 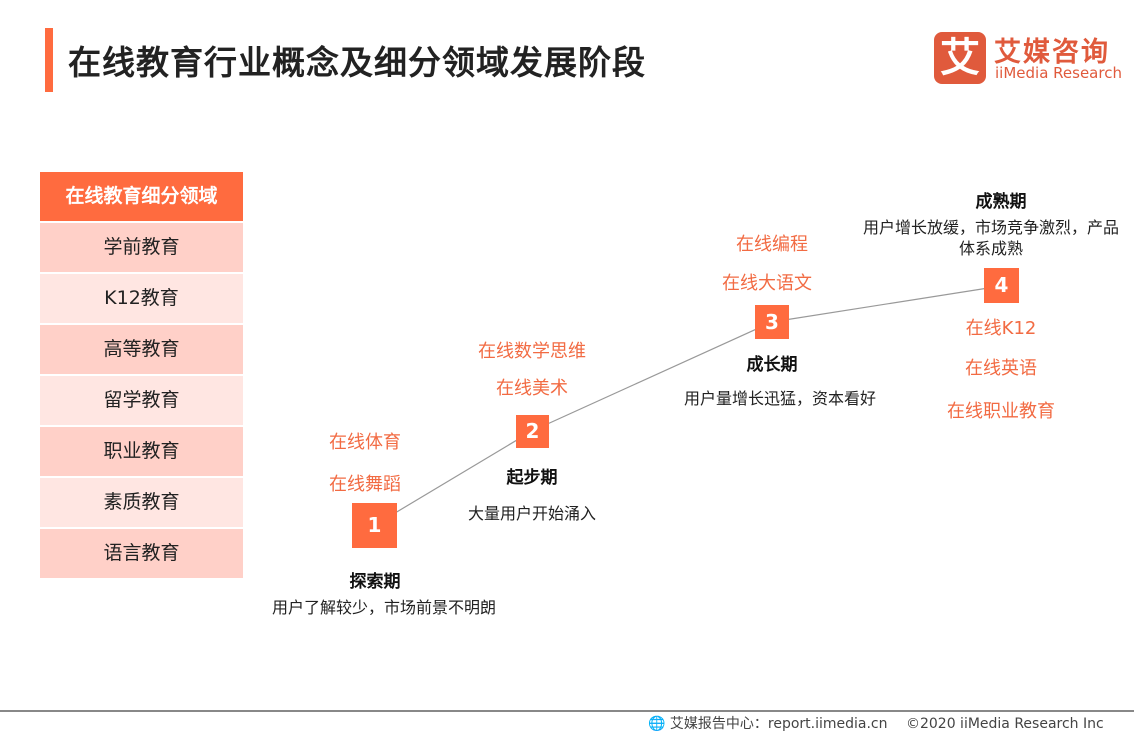 I want to click on stage-1-name: 探索期, so click(x=375, y=582).